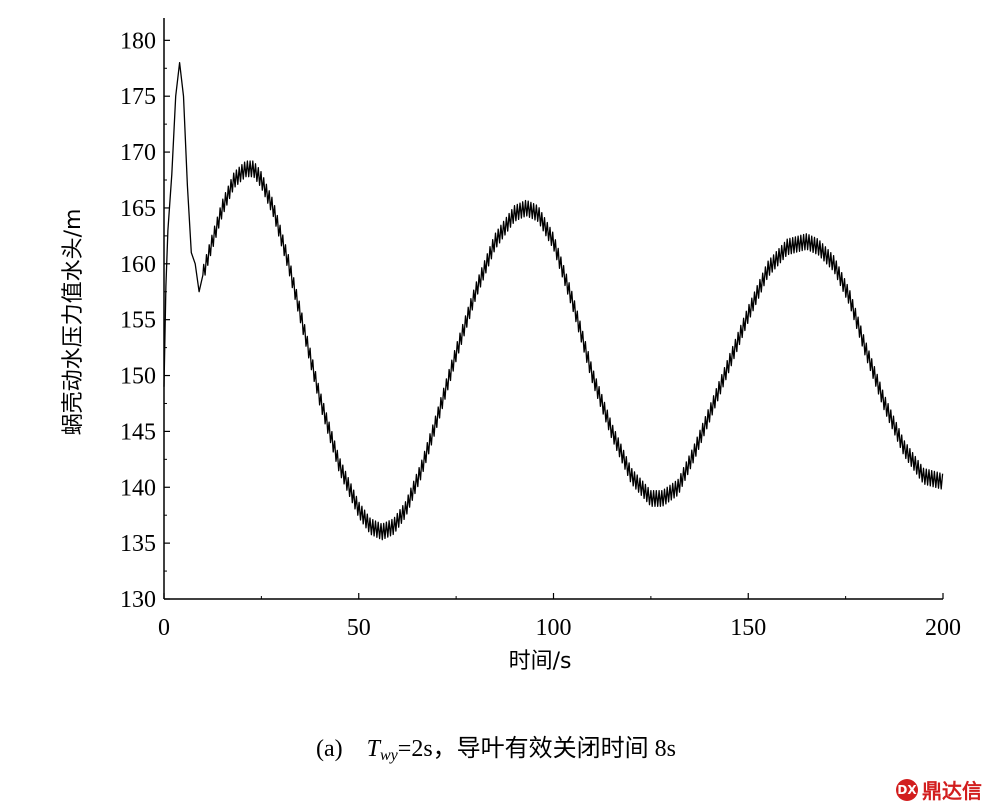  I want to click on figure-caption: (a) Twy=2s，导叶有效关闭时间 8s, so click(496, 746).